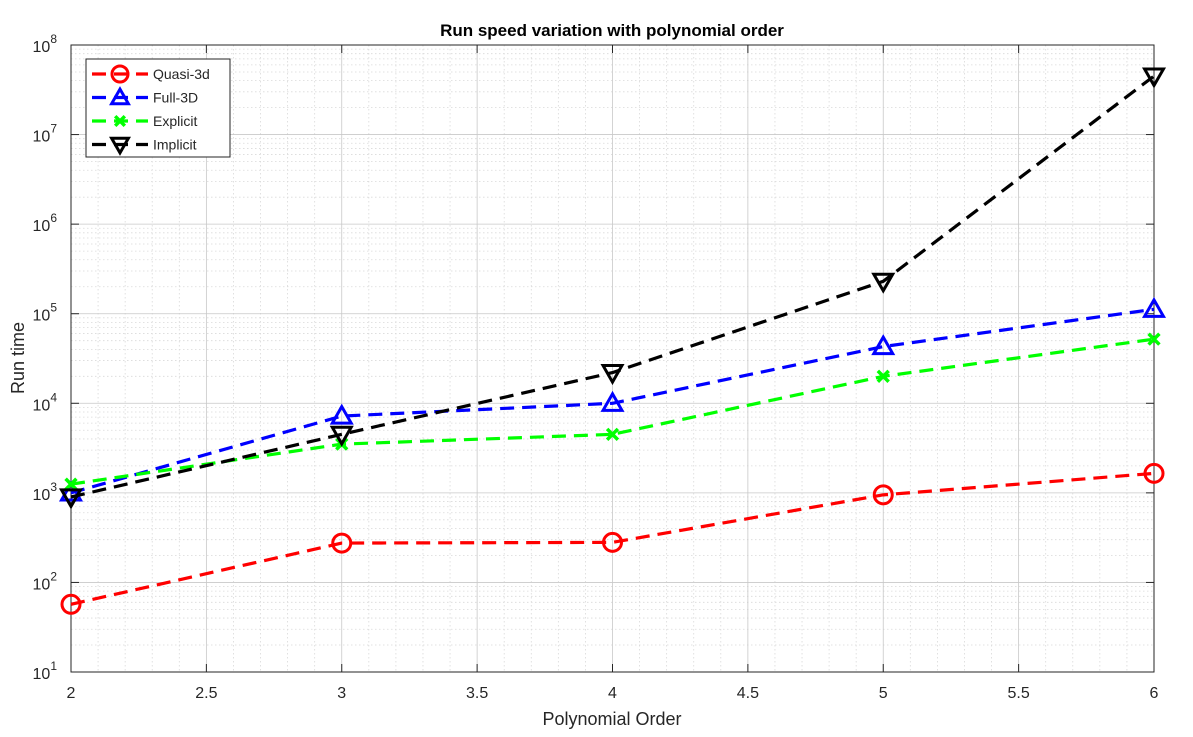 The height and width of the screenshot is (737, 1193). Describe the element at coordinates (477, 693) in the screenshot. I see `x-tick-label: 3.5` at that location.